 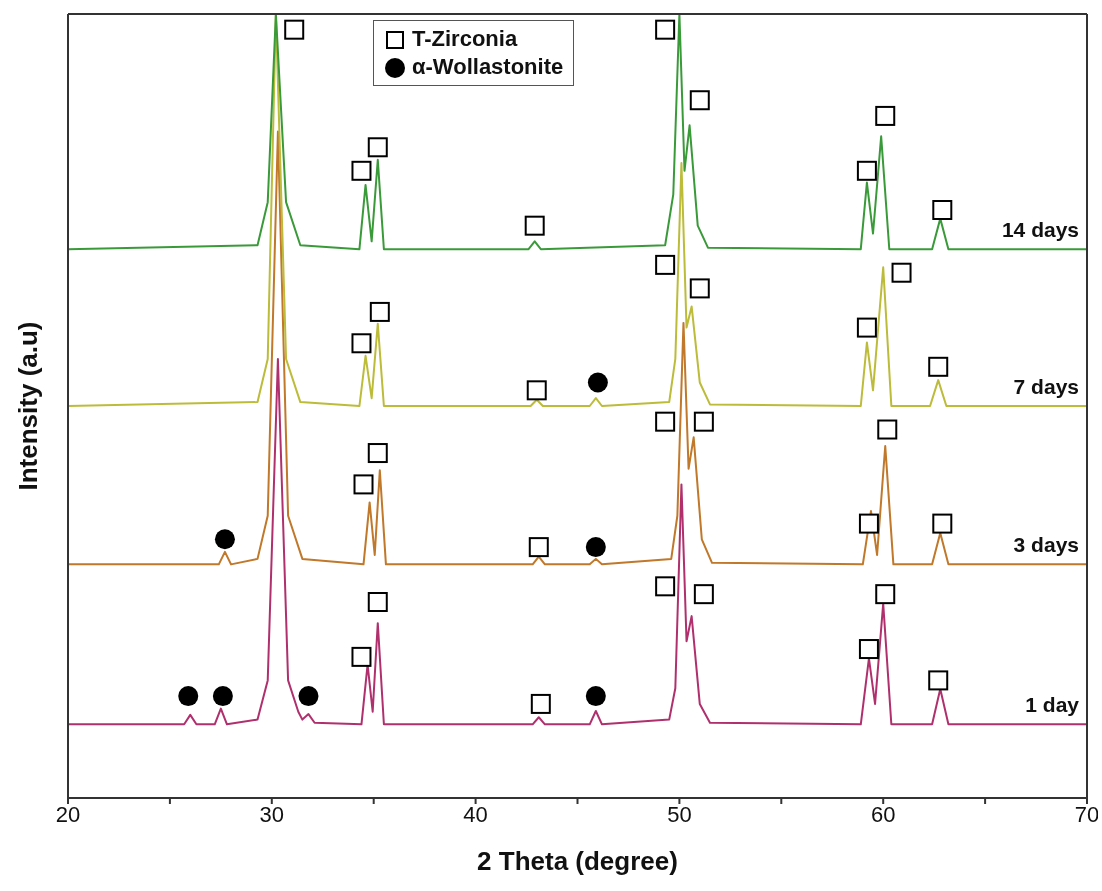 I want to click on series-label: 3 days, so click(x=1046, y=545).